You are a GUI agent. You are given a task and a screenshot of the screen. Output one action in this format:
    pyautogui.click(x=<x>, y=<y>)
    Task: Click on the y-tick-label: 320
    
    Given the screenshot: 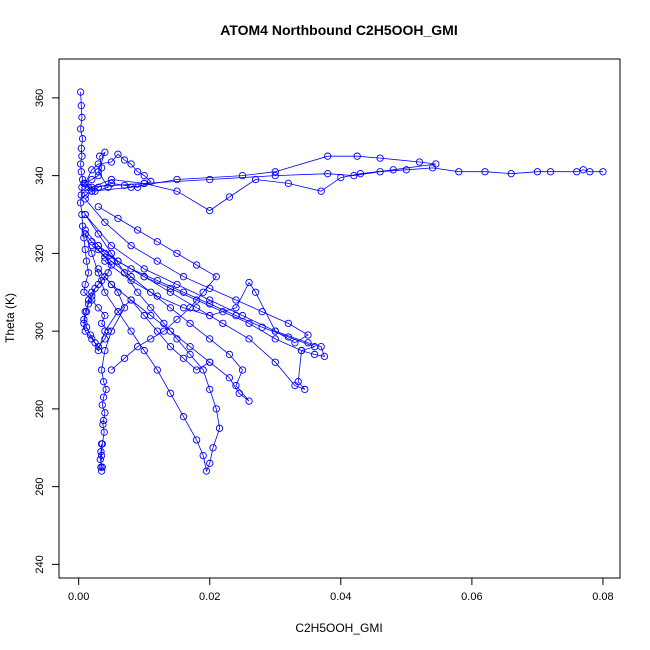 What is the action you would take?
    pyautogui.click(x=40, y=253)
    